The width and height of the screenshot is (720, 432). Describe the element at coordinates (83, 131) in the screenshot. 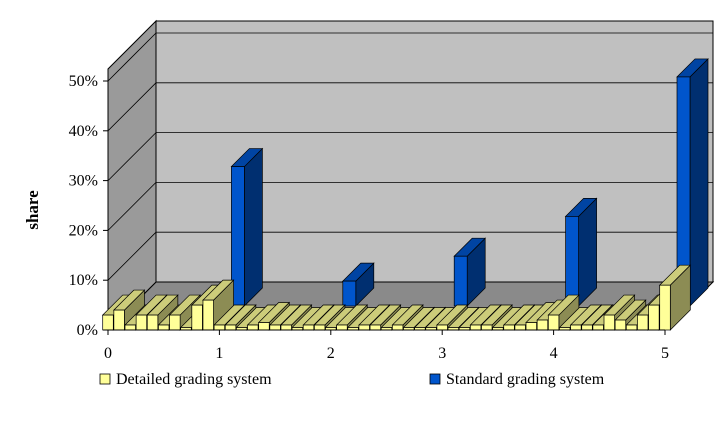

I see `y-tick-label: 40%` at that location.